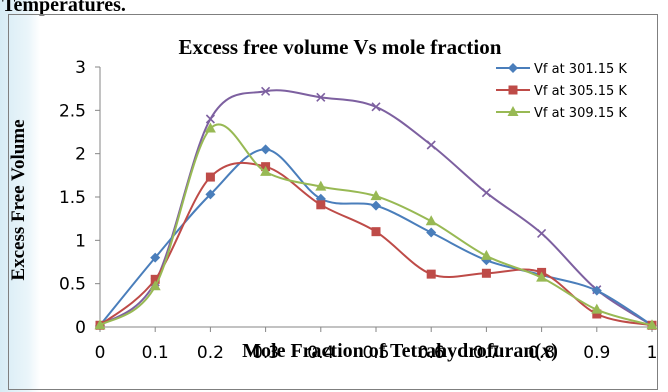 The height and width of the screenshot is (392, 668). Describe the element at coordinates (80, 155) in the screenshot. I see `y-tick-label: 2` at that location.